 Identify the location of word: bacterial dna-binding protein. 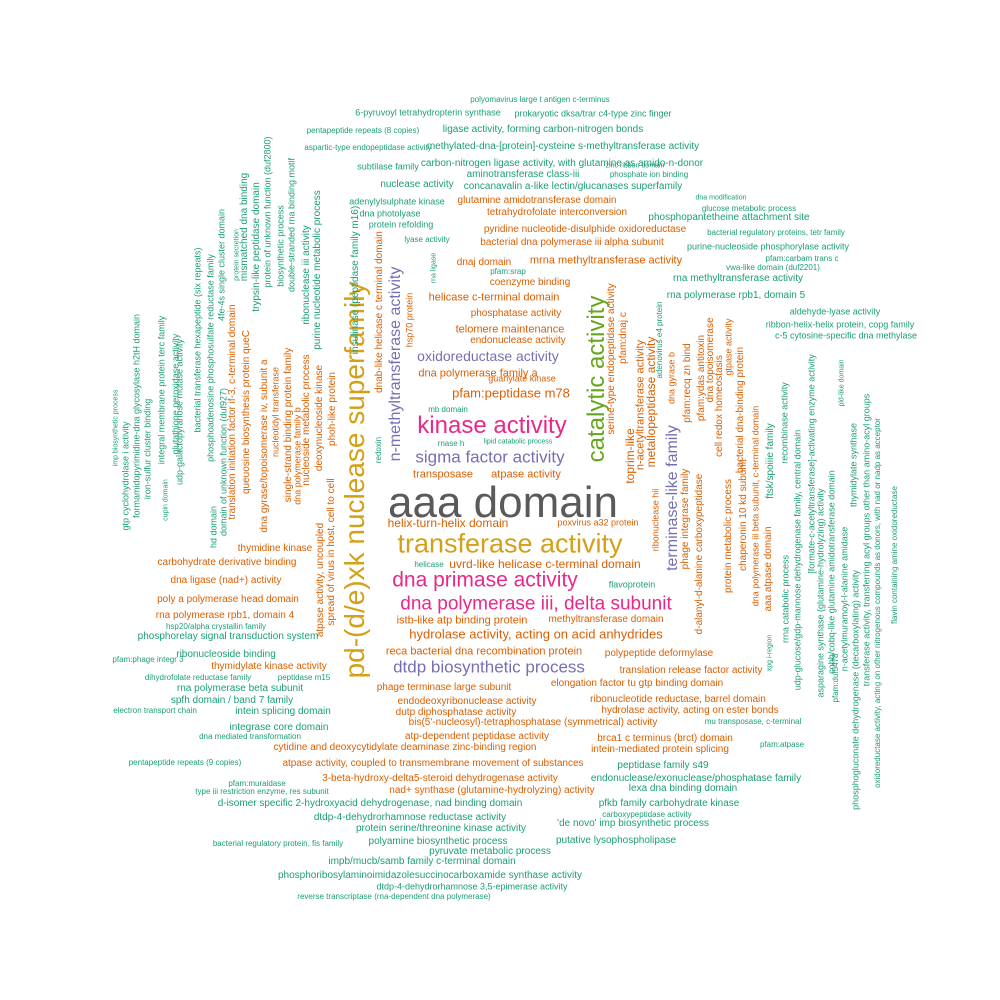
(740, 410).